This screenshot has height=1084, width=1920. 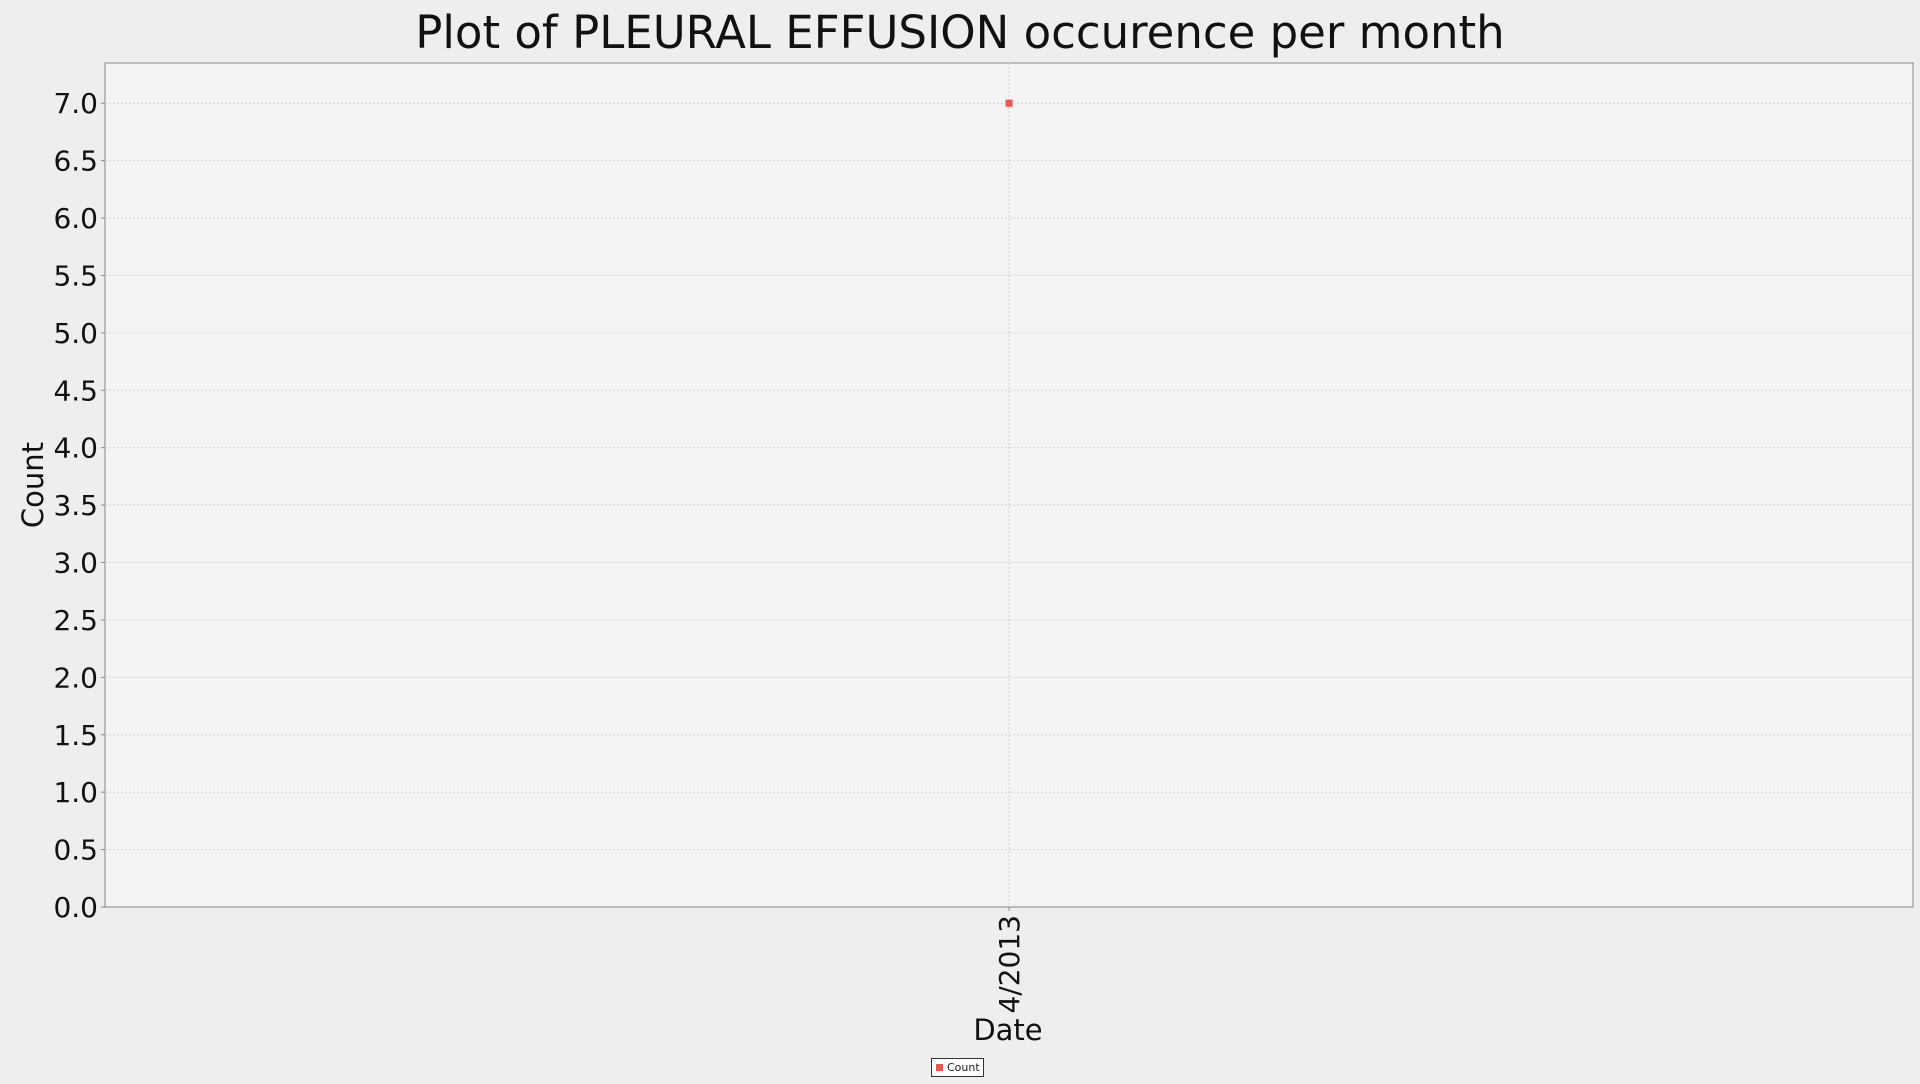 What do you see at coordinates (75, 735) in the screenshot?
I see `y-tick-label: 1.5` at bounding box center [75, 735].